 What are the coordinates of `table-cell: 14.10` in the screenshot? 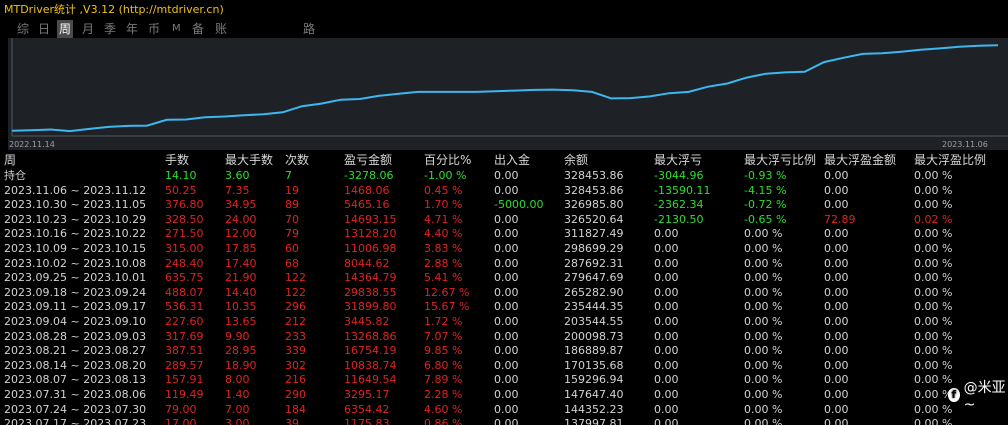 It's located at (181, 175).